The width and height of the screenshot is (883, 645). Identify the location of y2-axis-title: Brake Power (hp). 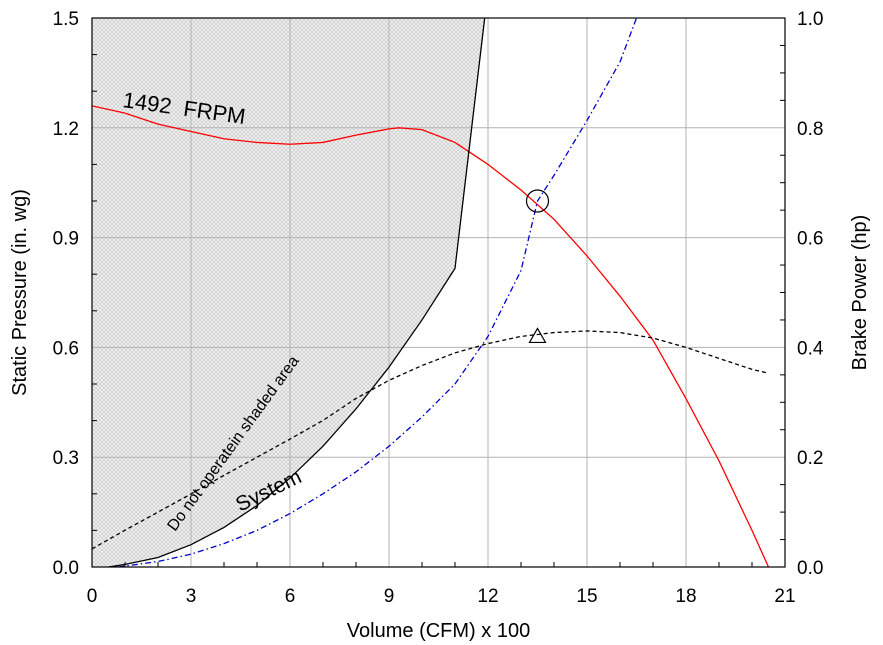
(860, 293).